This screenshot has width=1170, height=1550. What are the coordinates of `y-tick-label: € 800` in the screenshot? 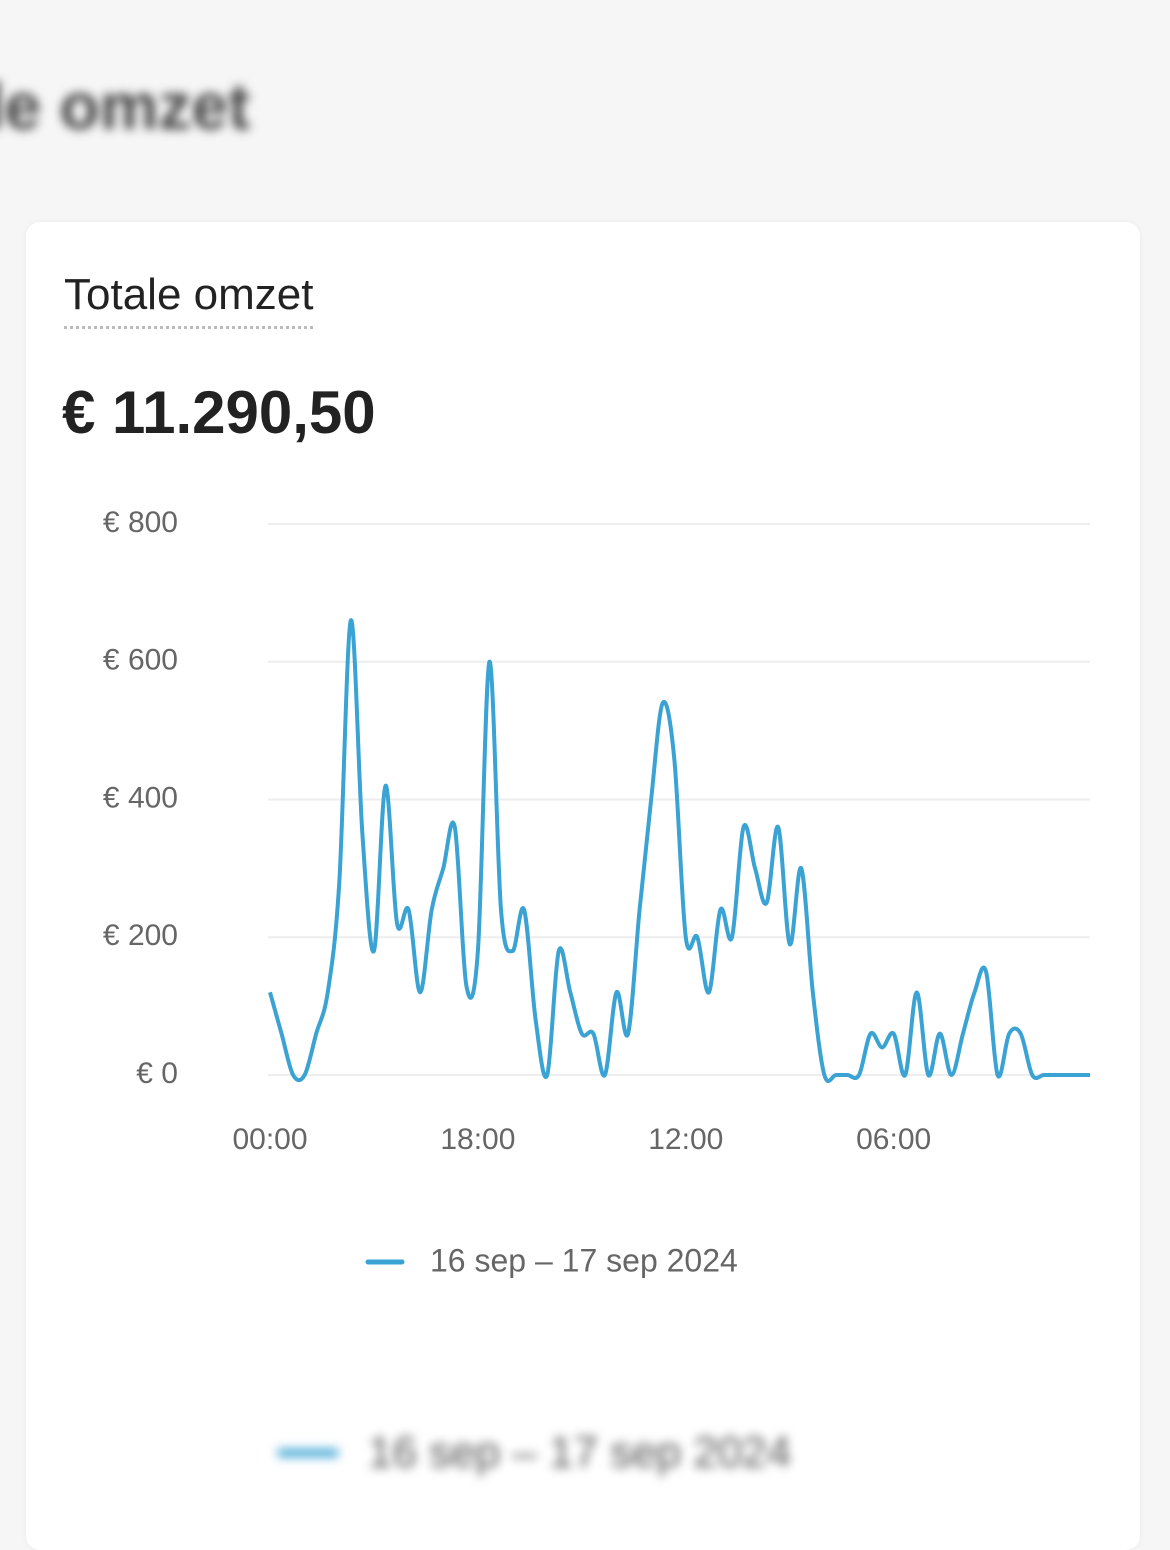 It's located at (140, 522).